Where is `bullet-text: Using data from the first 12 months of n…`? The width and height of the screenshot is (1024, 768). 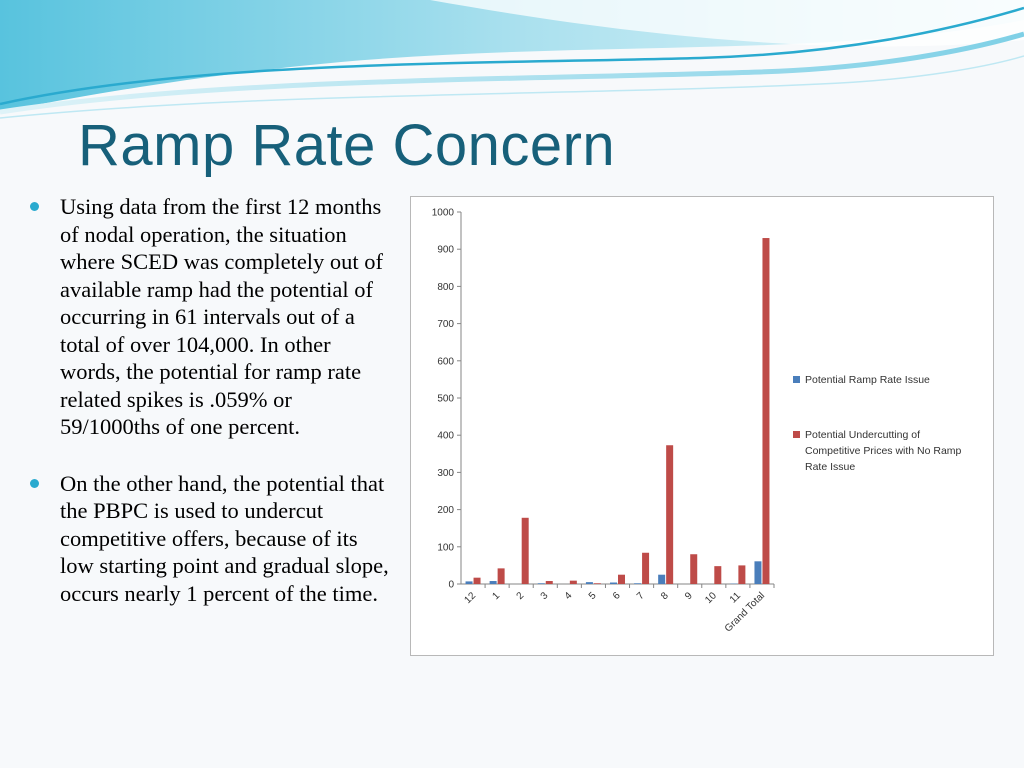
bullet-text: Using data from the first 12 months of n… is located at coordinates (222, 316).